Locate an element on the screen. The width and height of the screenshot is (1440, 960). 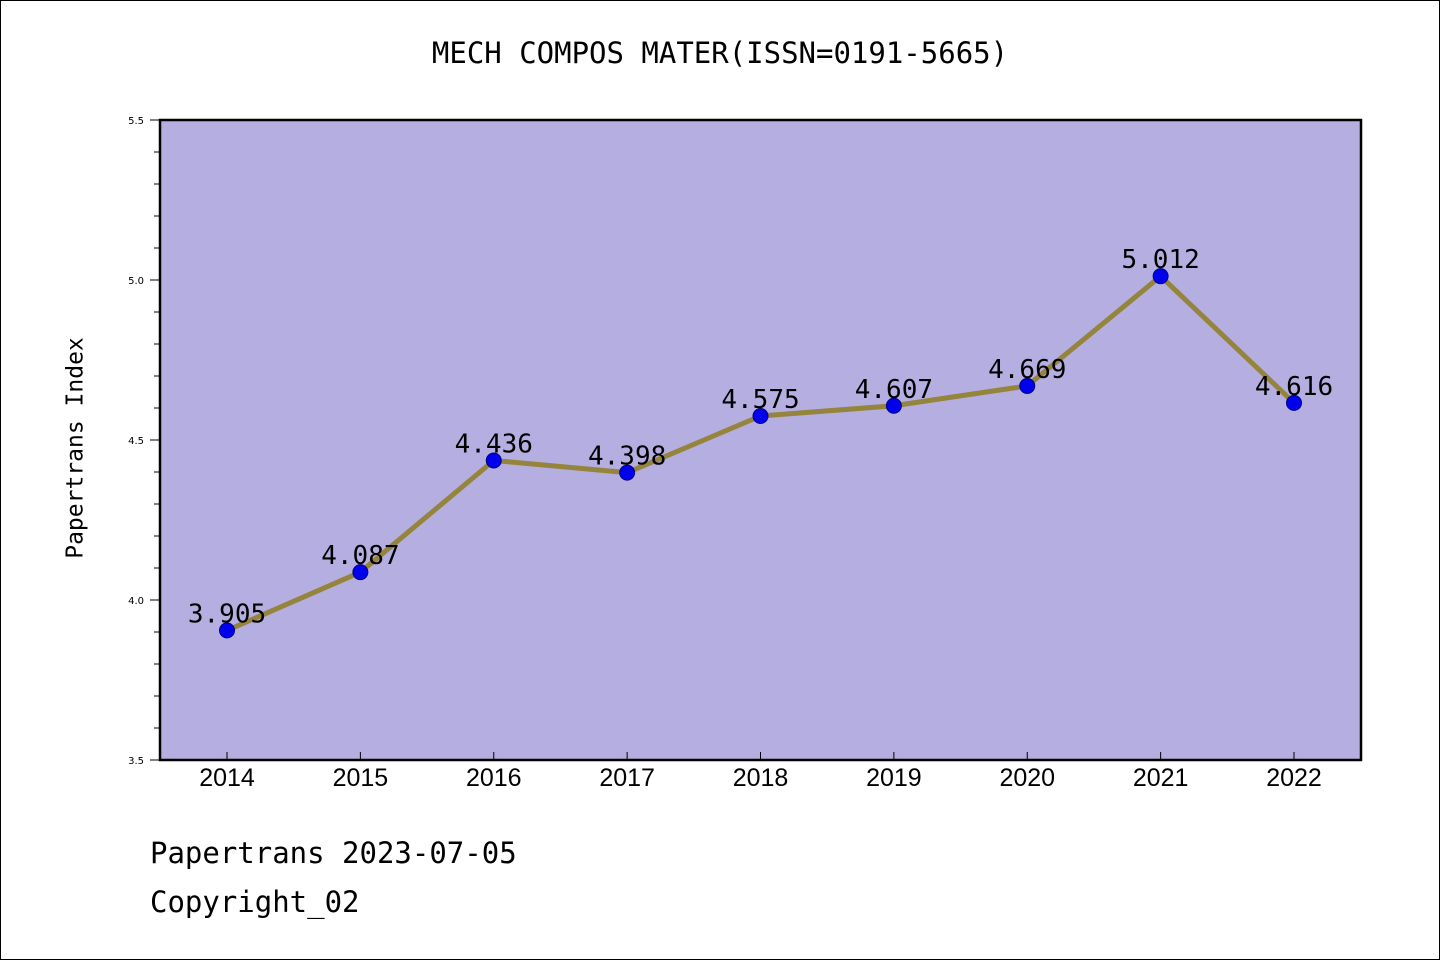
y-tick-label: 5.5 is located at coordinates (136, 121).